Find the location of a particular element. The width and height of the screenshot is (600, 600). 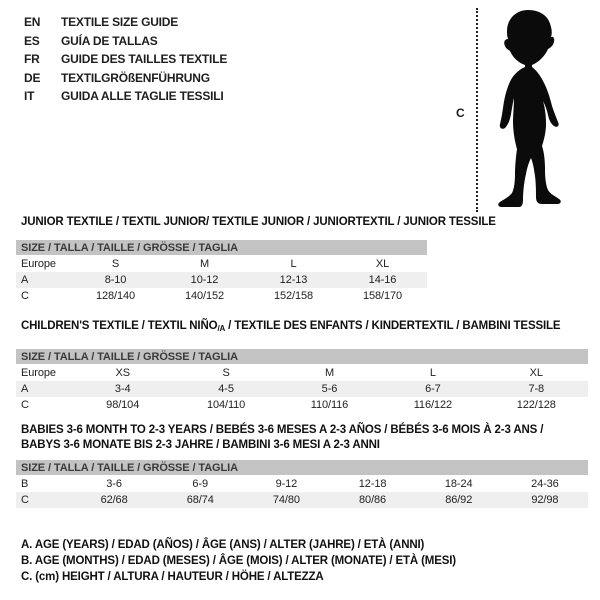

table-row: B 3-6 6-9 9-12 12-18 18-24 24-36 is located at coordinates (302, 484).